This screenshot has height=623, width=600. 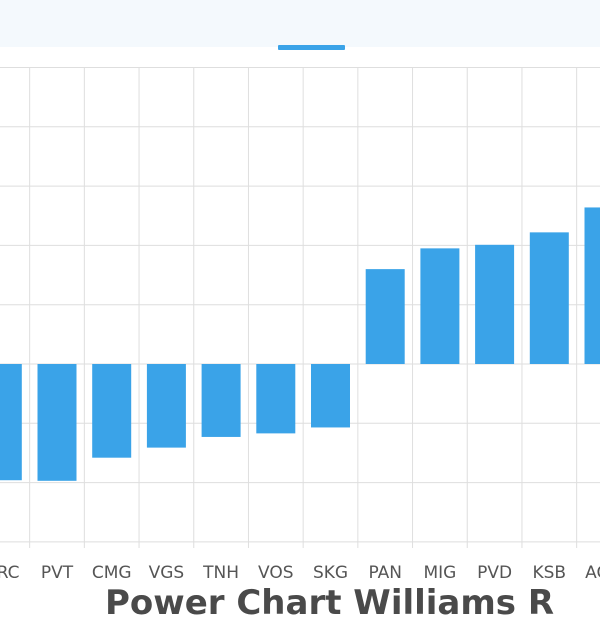 I want to click on x-tick-label: PVD, so click(x=494, y=573).